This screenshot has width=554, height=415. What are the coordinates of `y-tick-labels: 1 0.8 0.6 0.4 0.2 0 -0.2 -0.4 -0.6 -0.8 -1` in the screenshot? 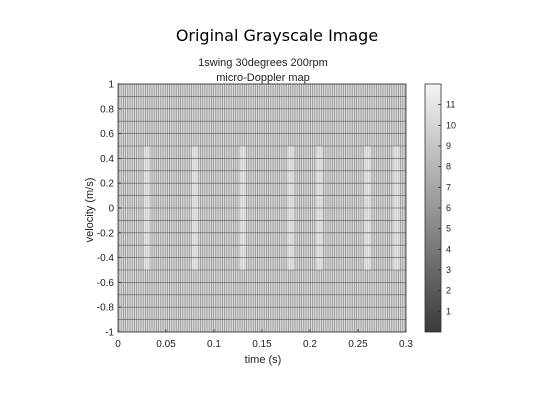 It's located at (109, 209).